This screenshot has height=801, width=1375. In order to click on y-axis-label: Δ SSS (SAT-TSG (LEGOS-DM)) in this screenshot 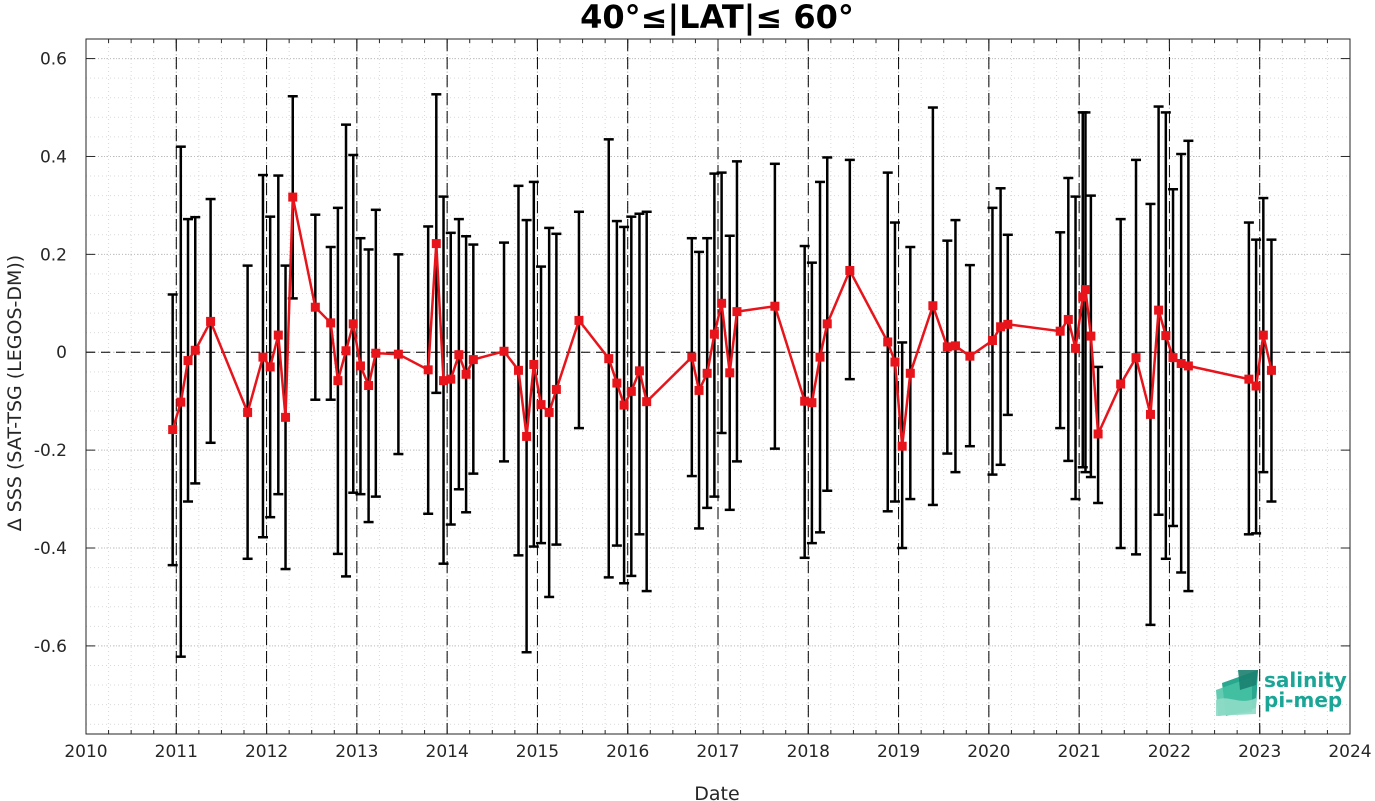, I will do `click(15, 393)`.